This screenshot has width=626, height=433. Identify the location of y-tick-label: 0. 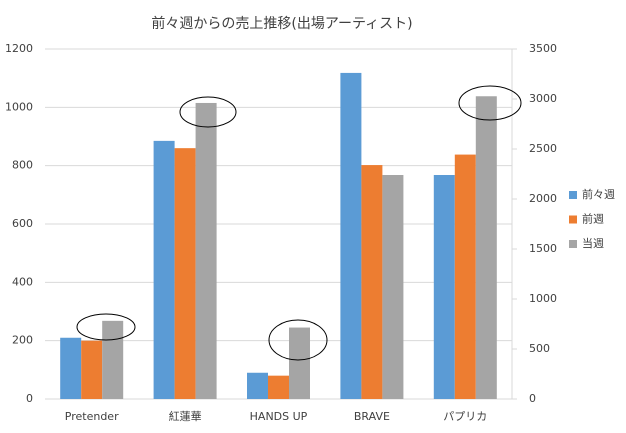
(29, 398).